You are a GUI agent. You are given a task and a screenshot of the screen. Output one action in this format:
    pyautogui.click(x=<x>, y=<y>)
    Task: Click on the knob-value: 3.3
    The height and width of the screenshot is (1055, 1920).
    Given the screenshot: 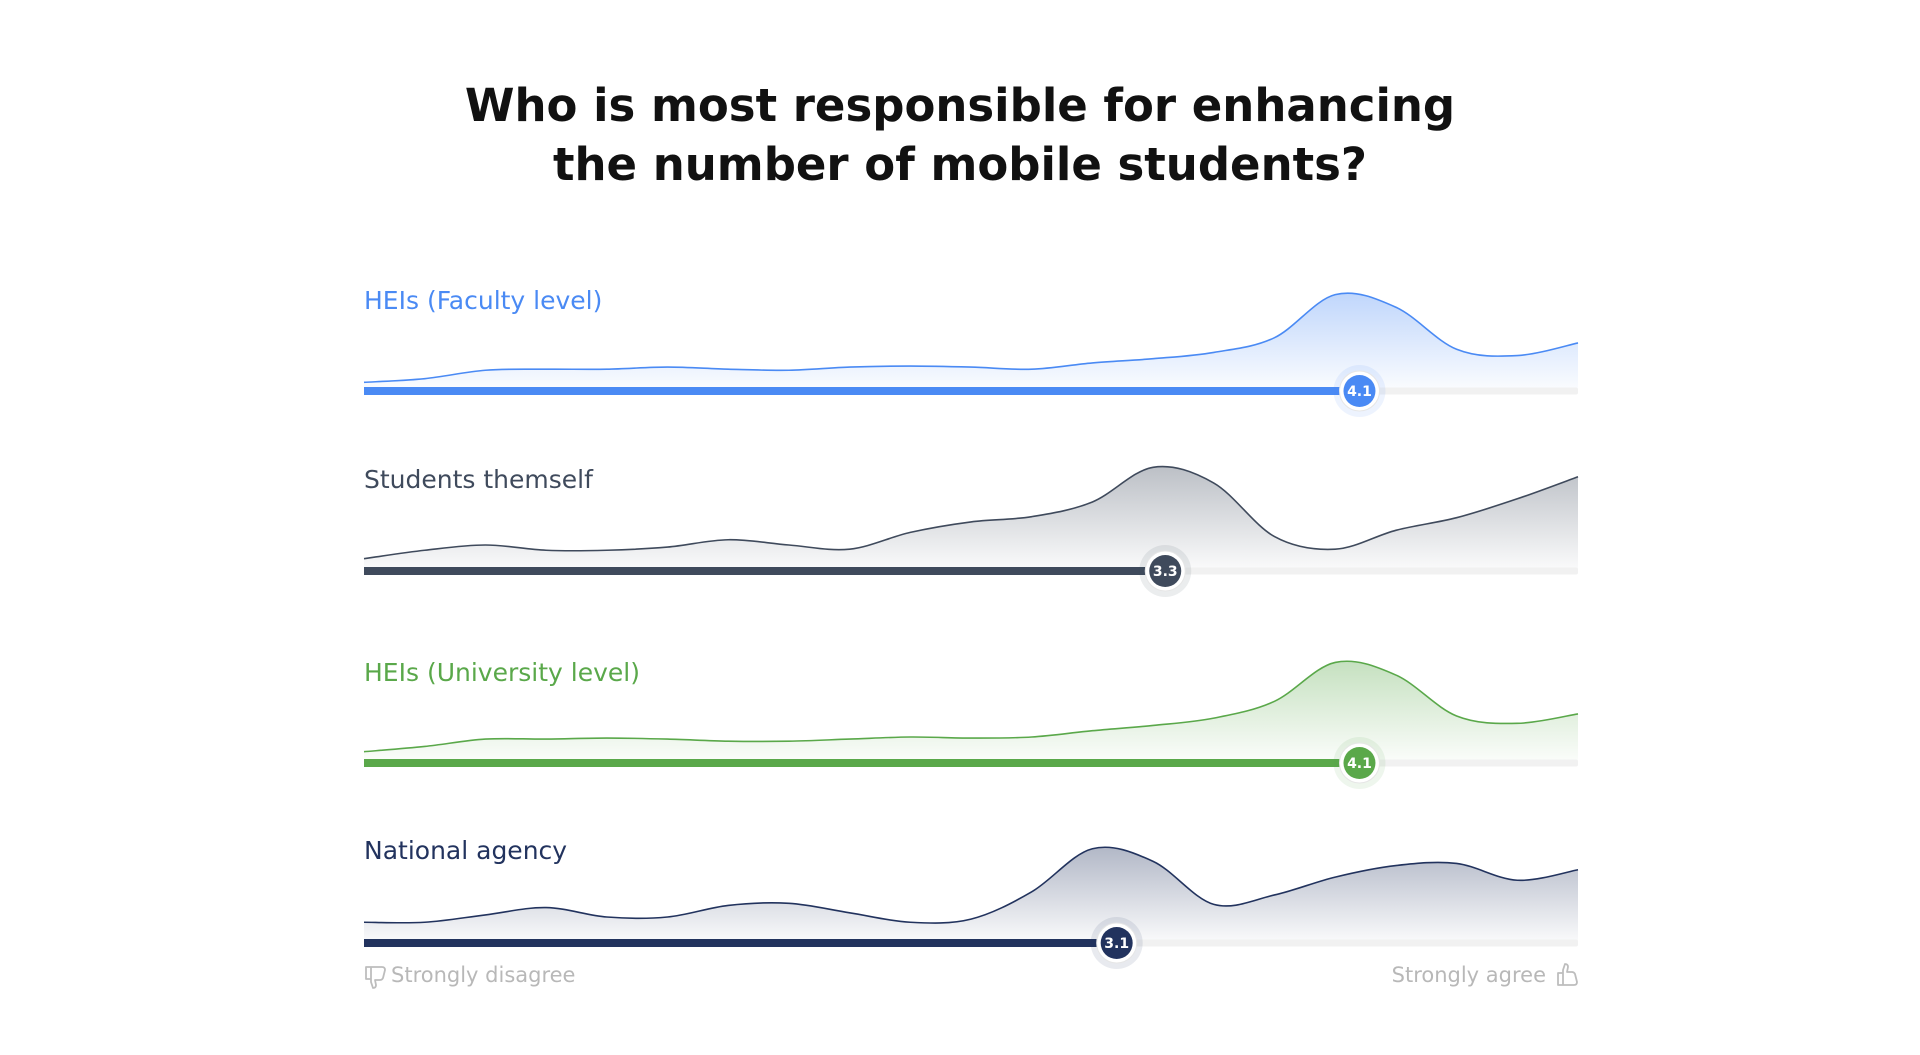 What is the action you would take?
    pyautogui.click(x=1165, y=572)
    